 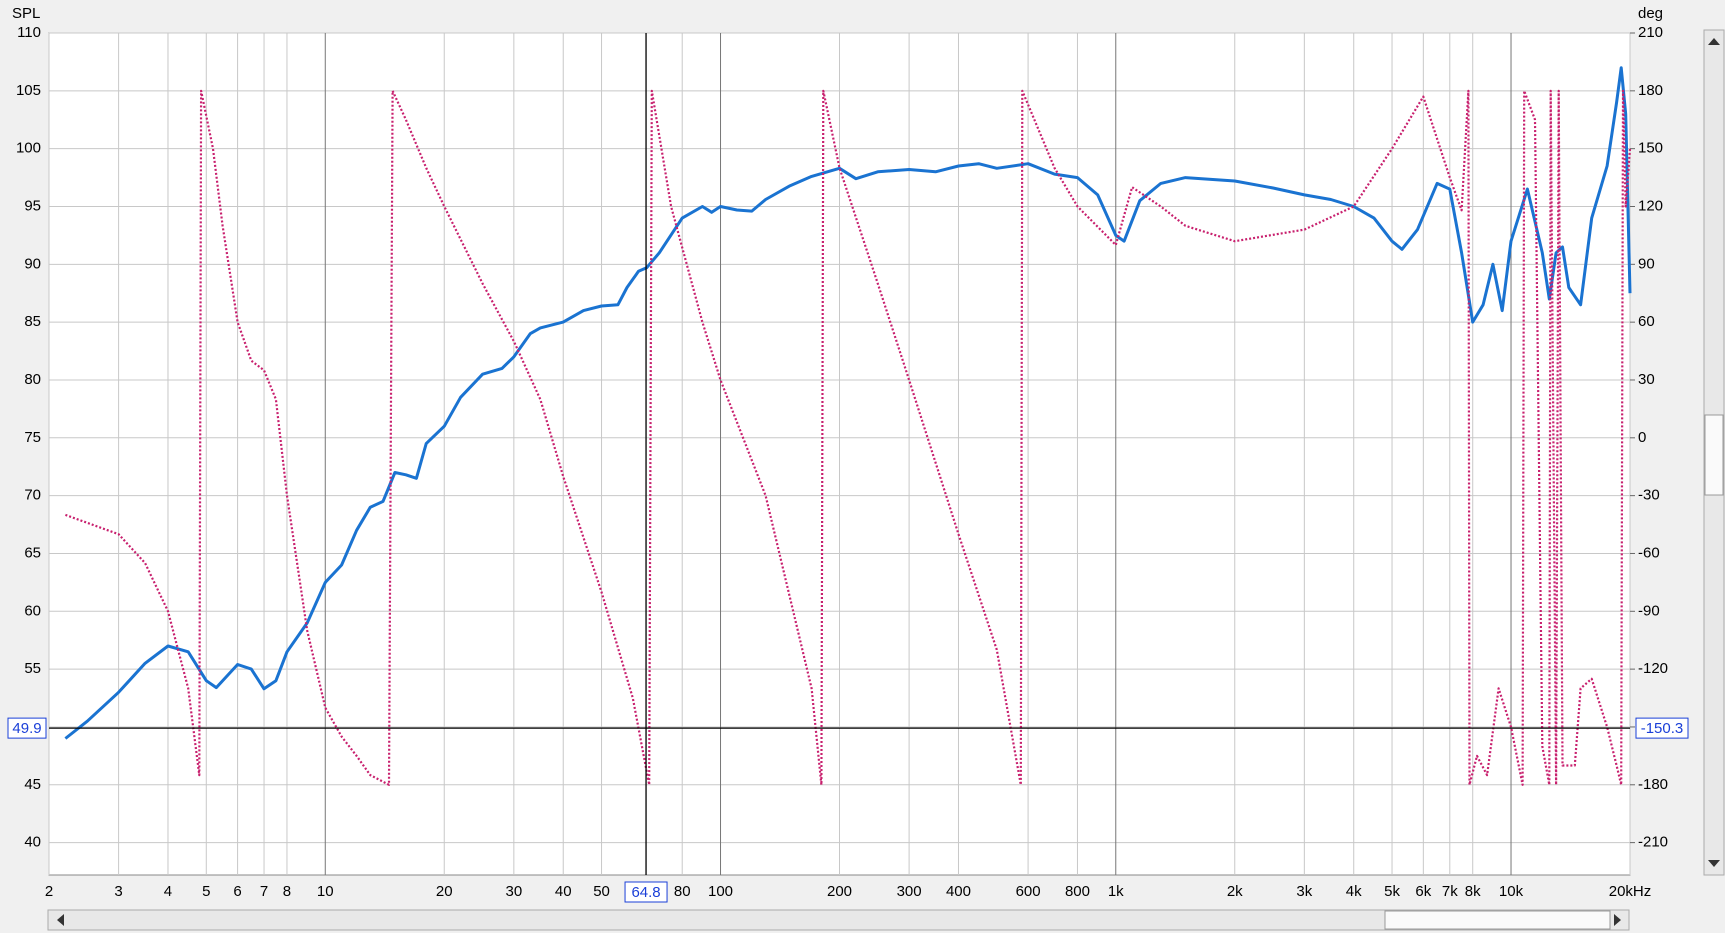 What do you see at coordinates (32, 495) in the screenshot?
I see `y-tick-label: 70` at bounding box center [32, 495].